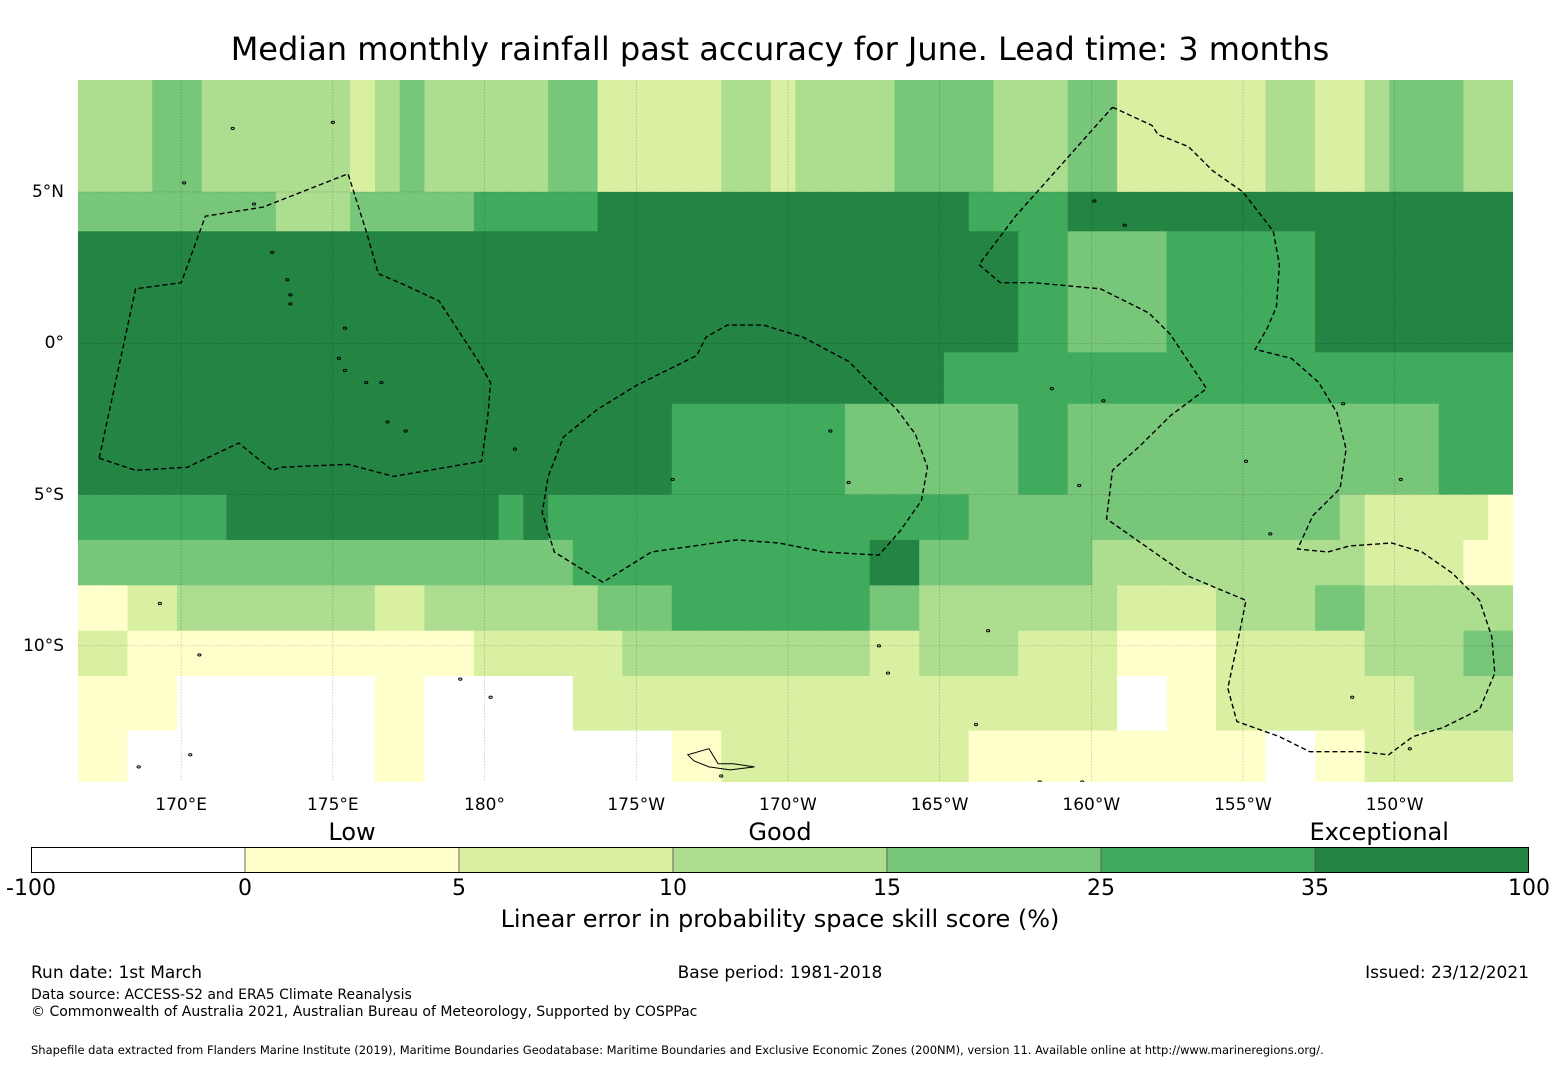 The height and width of the screenshot is (1065, 1560). Describe the element at coordinates (117, 973) in the screenshot. I see `run-date: Run date: 1st March` at that location.